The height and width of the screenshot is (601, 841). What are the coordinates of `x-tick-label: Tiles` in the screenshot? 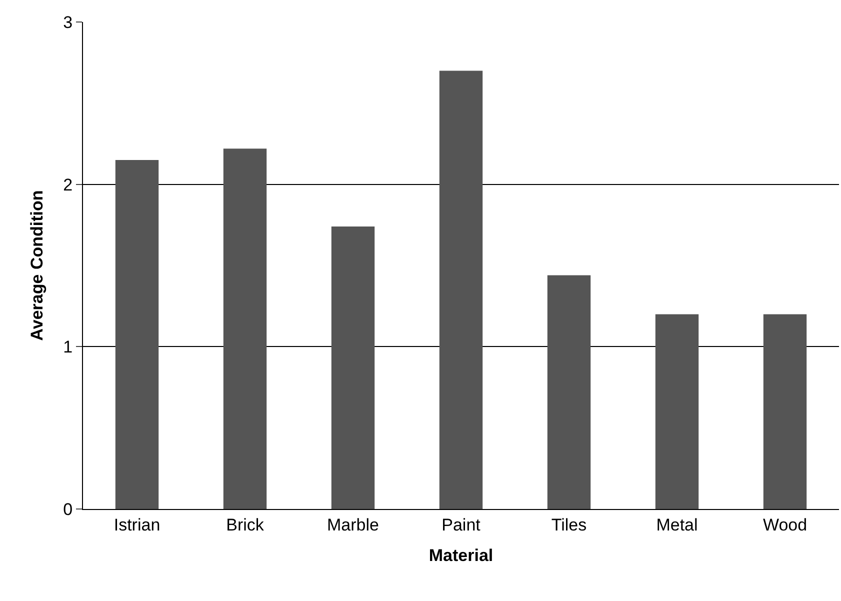 It's located at (569, 524).